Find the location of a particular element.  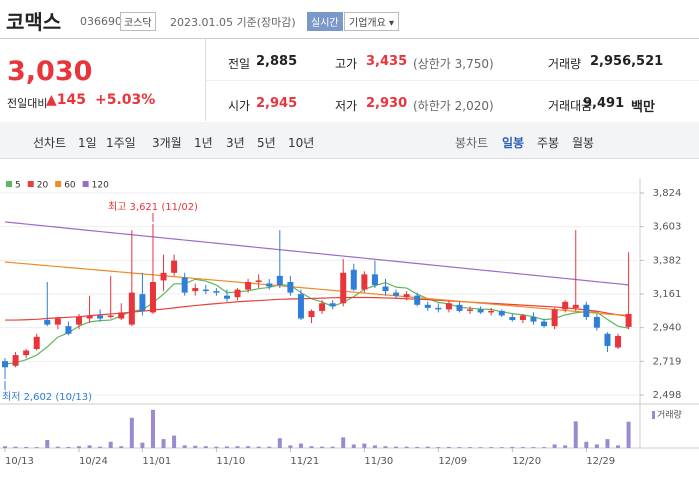

legend-label: 120 is located at coordinates (100, 186).